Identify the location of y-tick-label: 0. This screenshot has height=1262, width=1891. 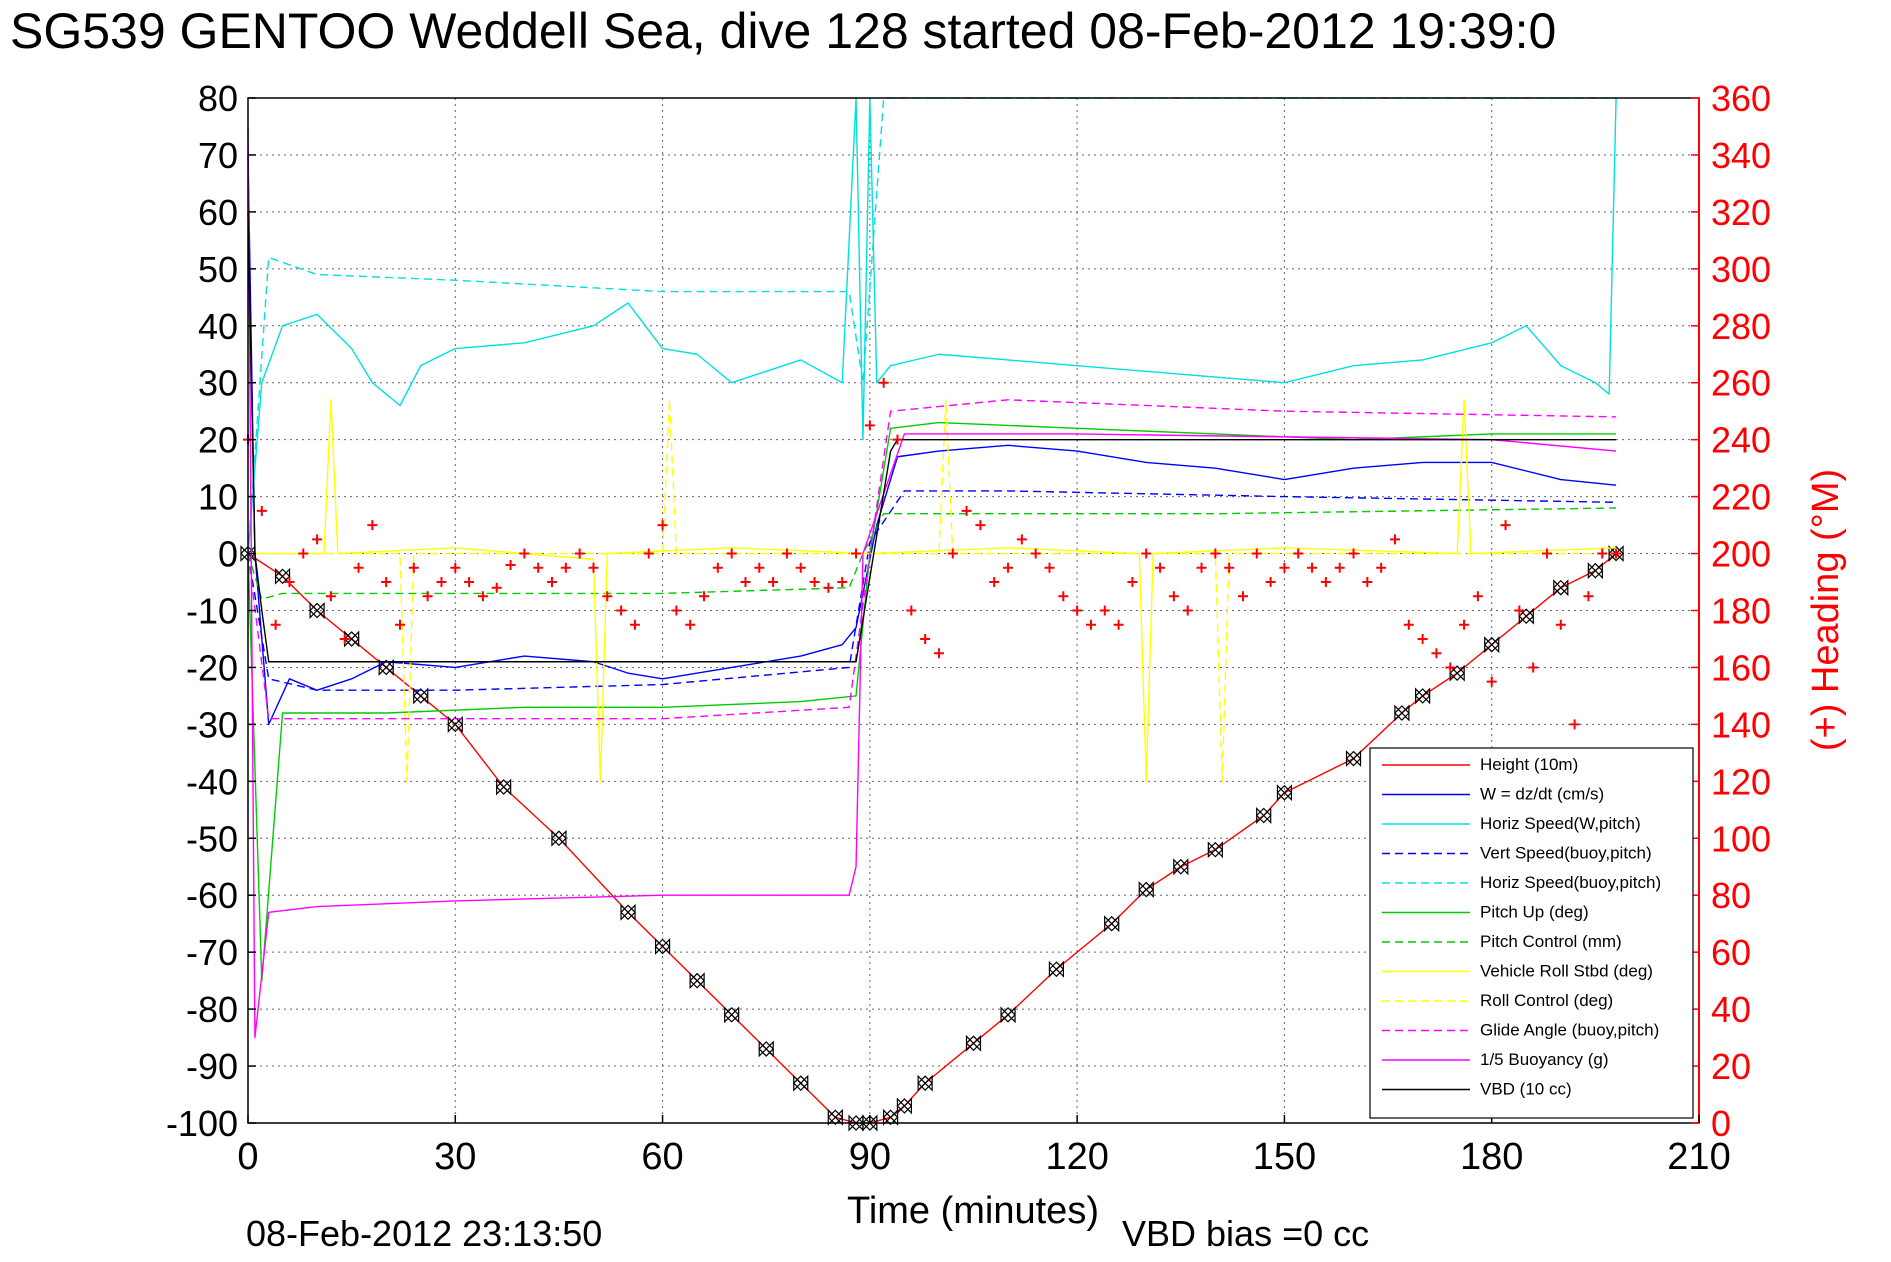
(228, 554).